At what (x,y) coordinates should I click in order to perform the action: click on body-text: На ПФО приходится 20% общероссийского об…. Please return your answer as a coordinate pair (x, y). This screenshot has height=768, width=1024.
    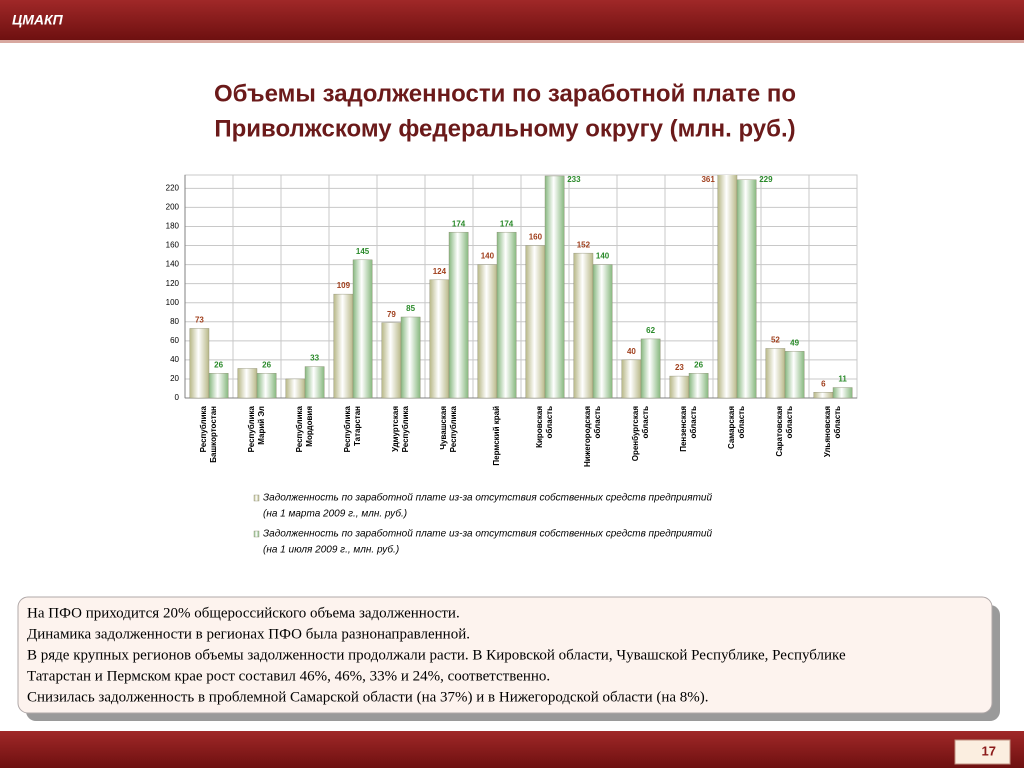
    Looking at the image, I should click on (243, 613).